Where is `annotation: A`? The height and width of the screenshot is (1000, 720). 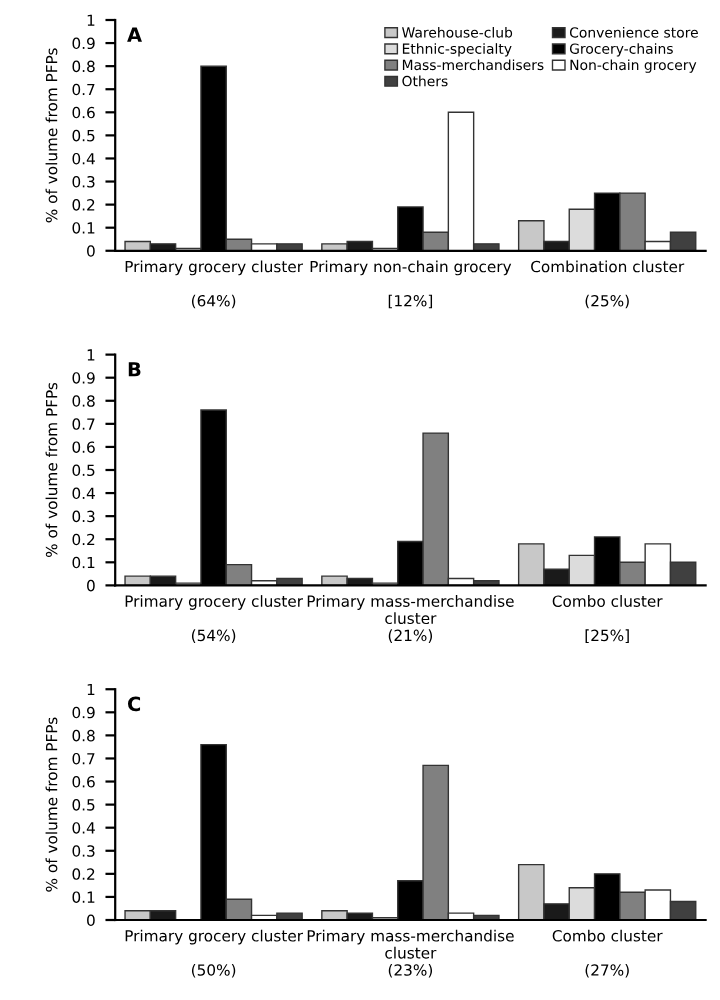
annotation: A is located at coordinates (134, 34).